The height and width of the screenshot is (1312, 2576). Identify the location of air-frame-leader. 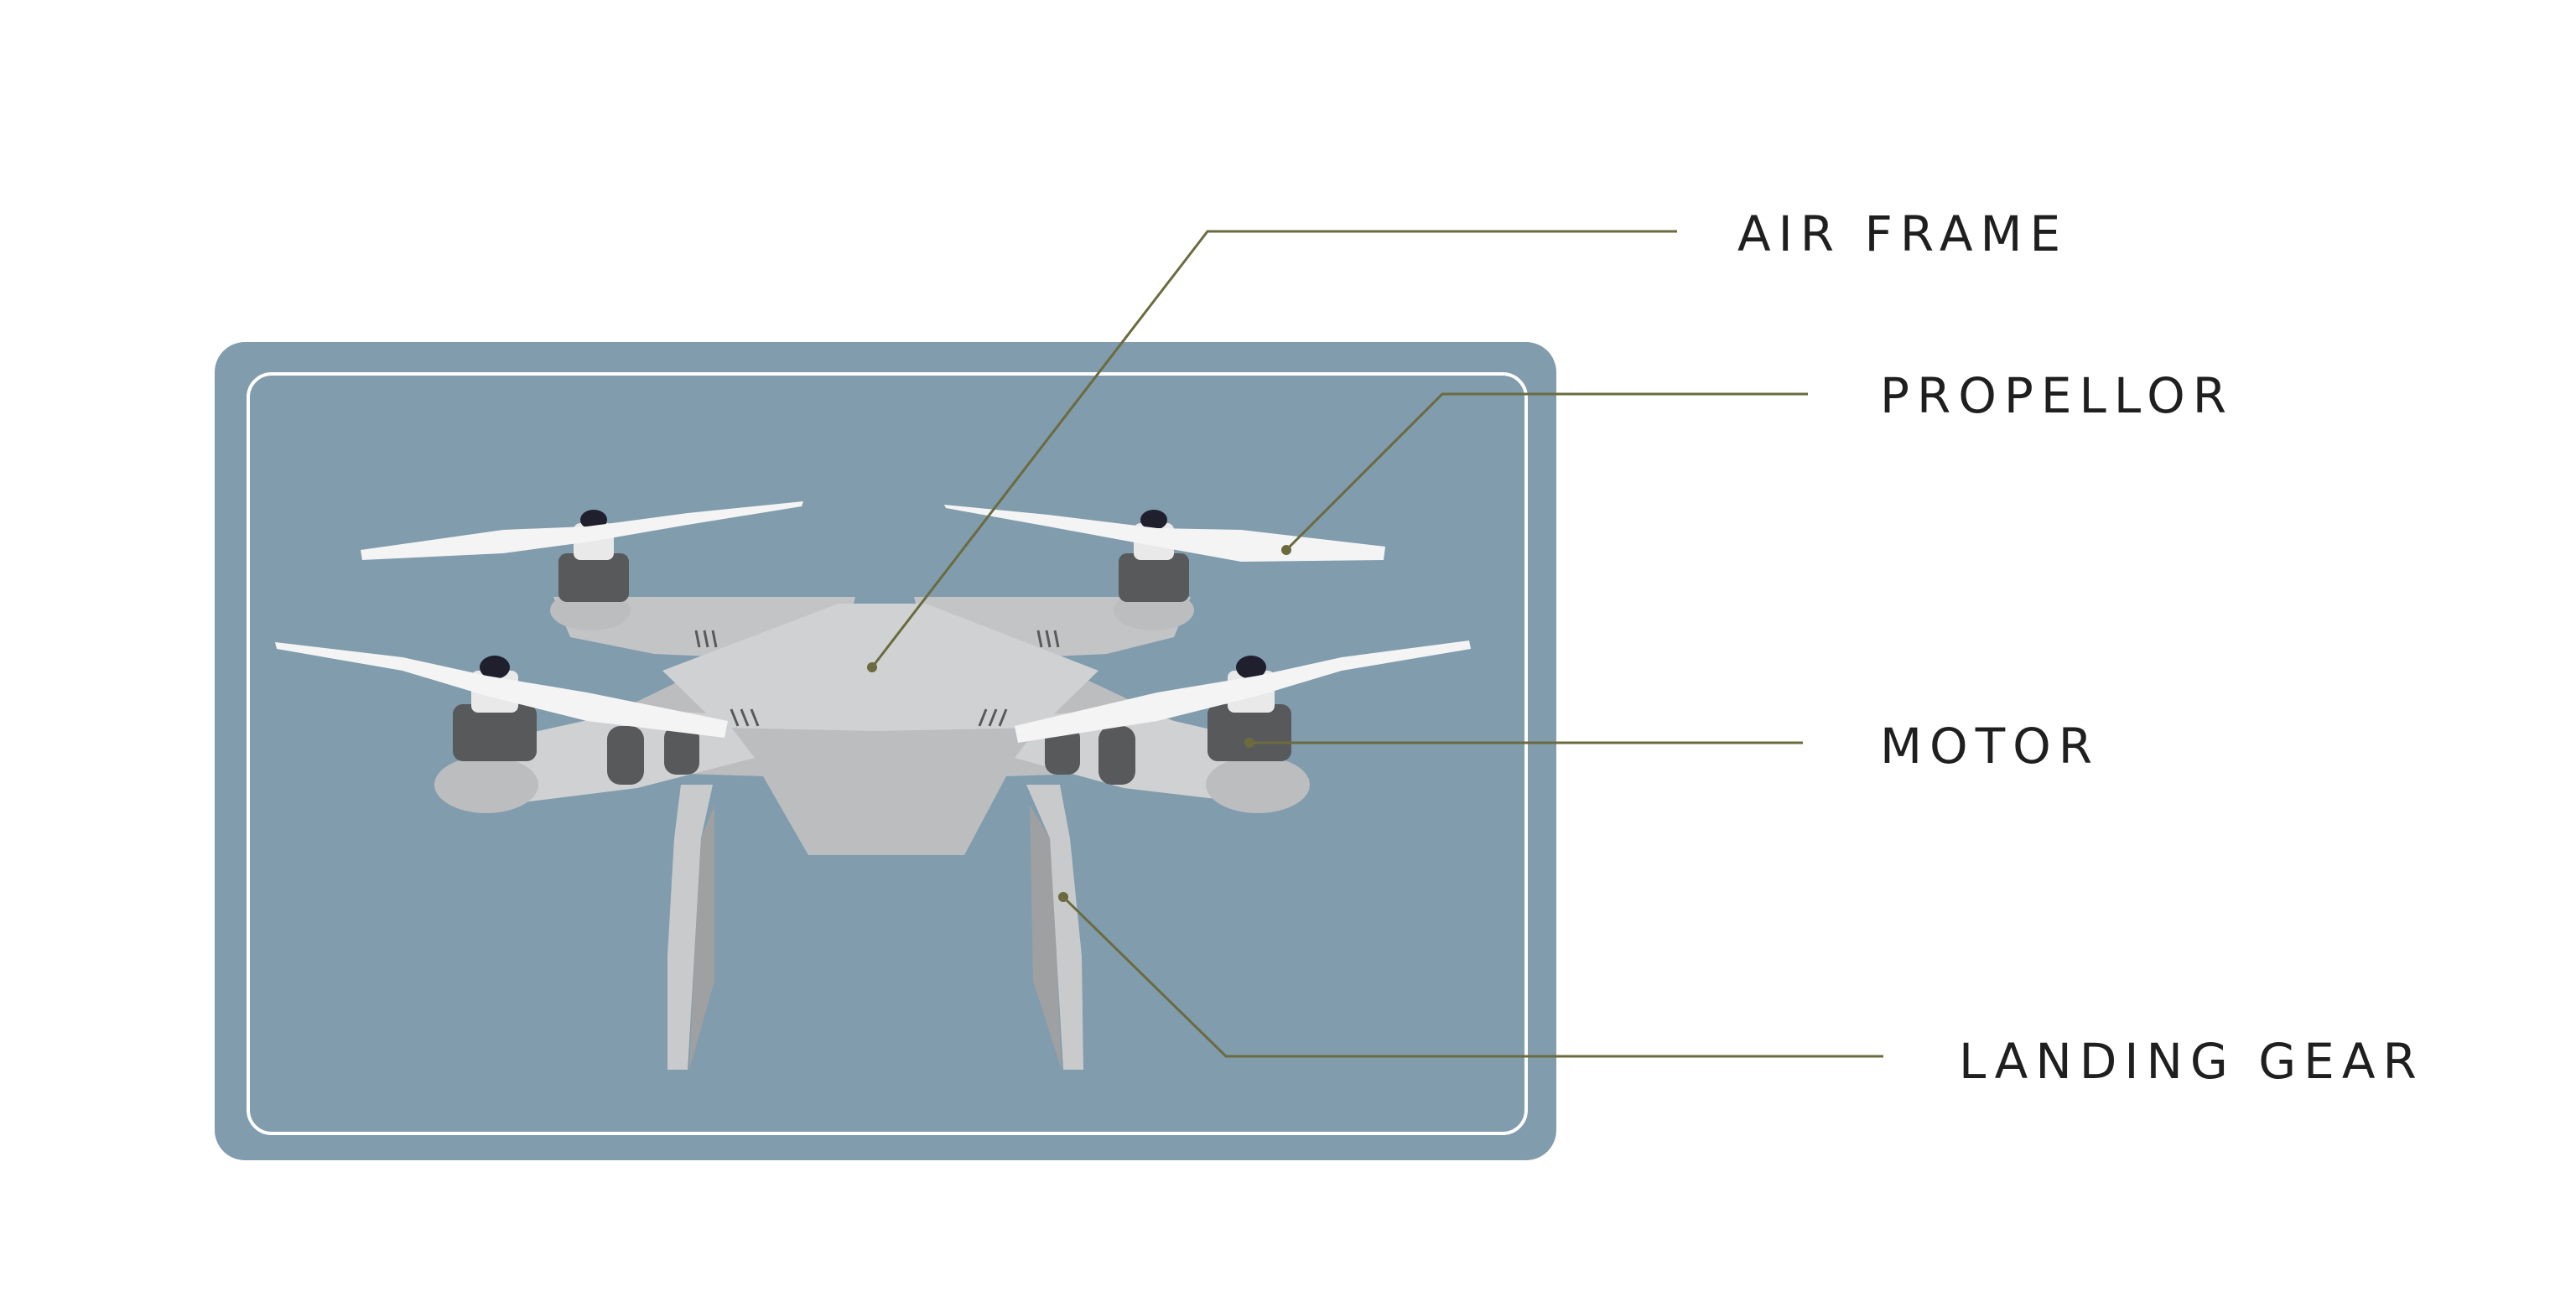
(1273, 449).